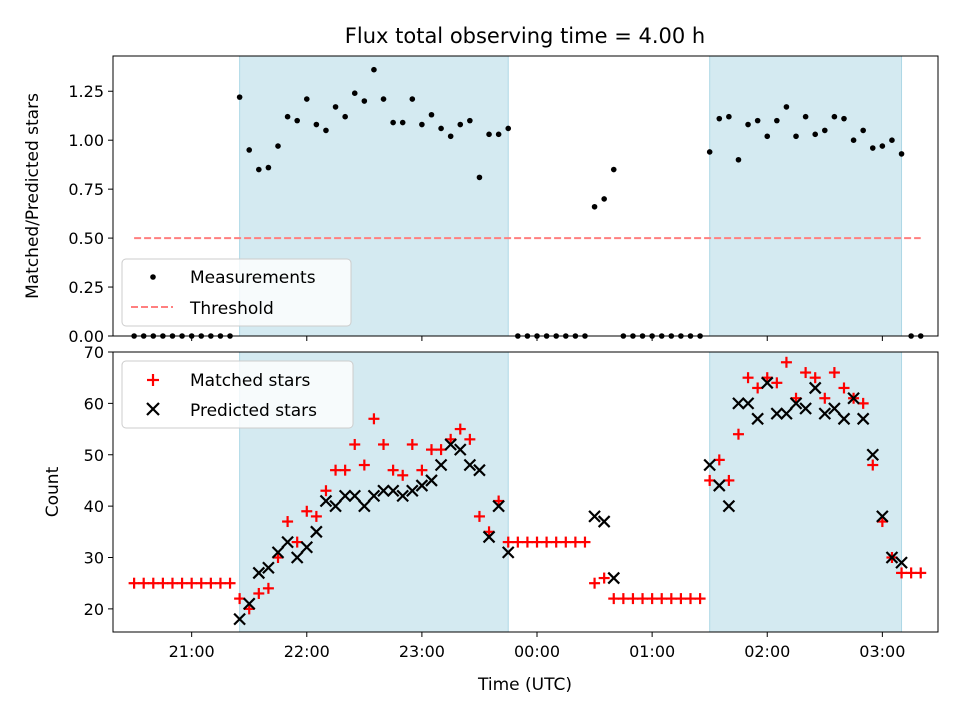 The image size is (960, 720). I want to click on top-ylabel: Matched/Predicted stars, so click(33, 196).